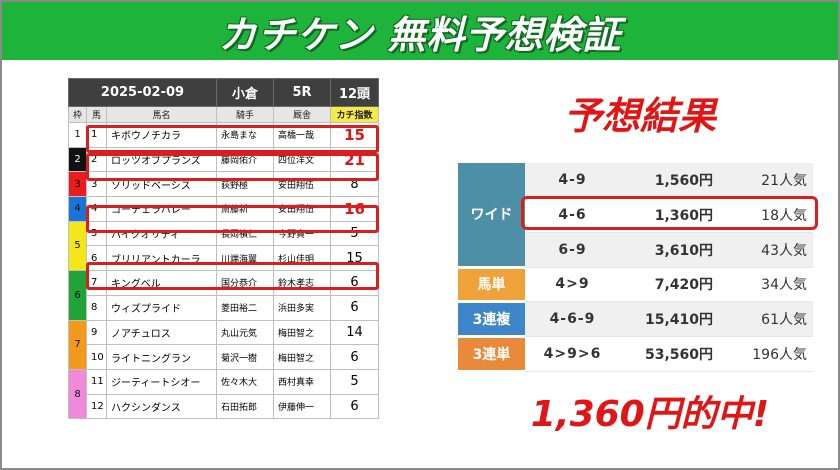 This screenshot has width=840, height=470. I want to click on race-header-row: 2025-02-09 小倉 5R 12頭, so click(223, 92).